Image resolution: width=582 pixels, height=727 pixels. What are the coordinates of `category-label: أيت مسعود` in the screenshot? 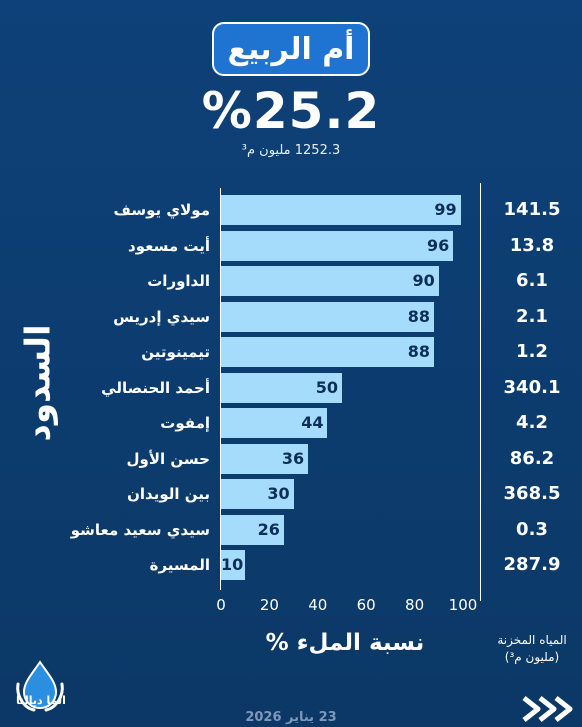 It's located at (169, 245).